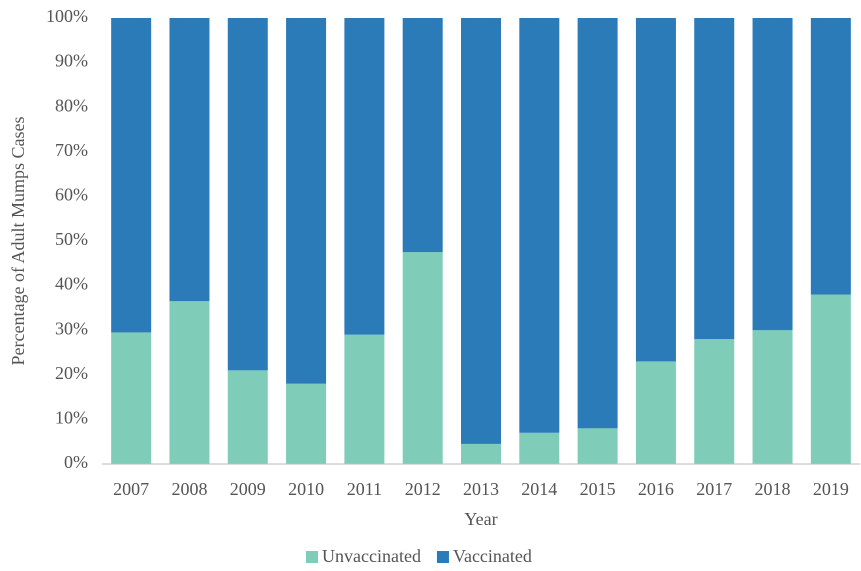 The image size is (861, 571). What do you see at coordinates (71, 239) in the screenshot?
I see `y-tick-label: 50%` at bounding box center [71, 239].